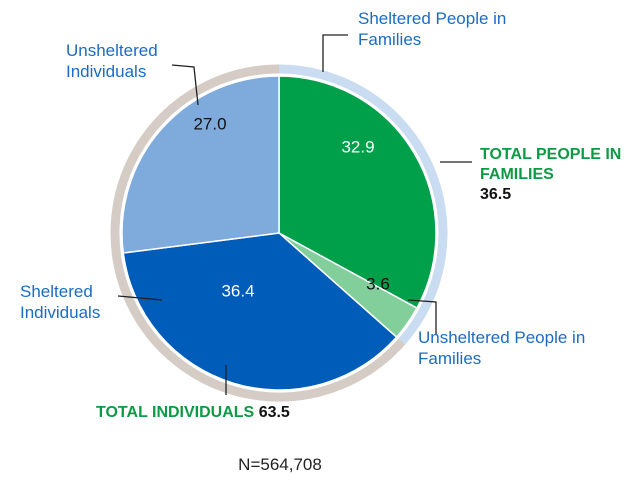 The width and height of the screenshot is (638, 497). What do you see at coordinates (502, 348) in the screenshot?
I see `category-label: Unsheltered People in Families` at bounding box center [502, 348].